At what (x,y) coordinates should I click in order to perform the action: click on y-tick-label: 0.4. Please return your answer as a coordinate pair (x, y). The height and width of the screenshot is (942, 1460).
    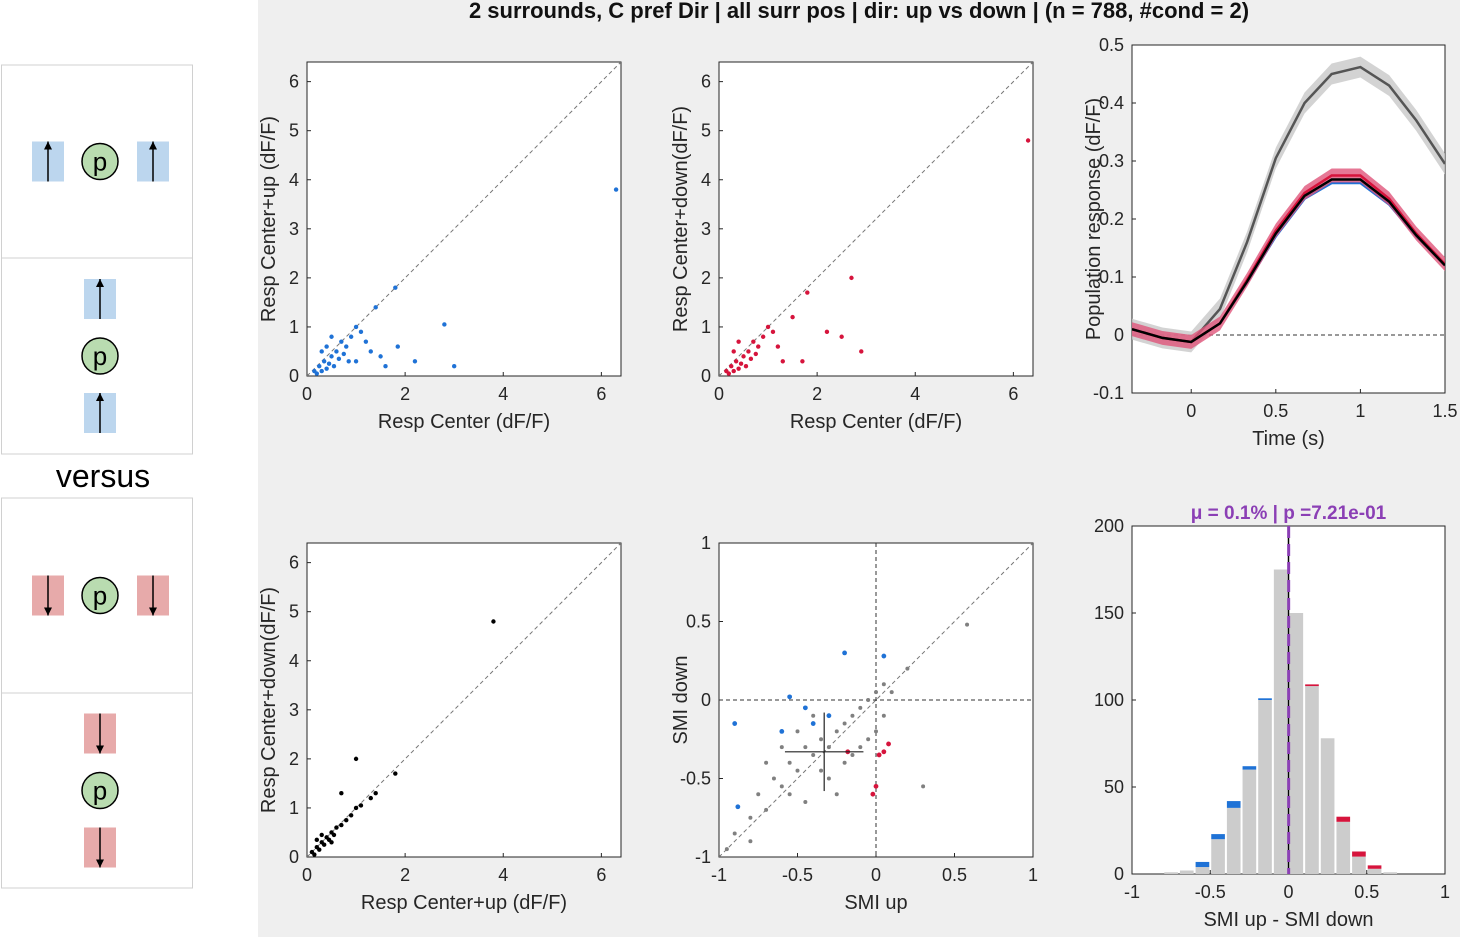
    Looking at the image, I should click on (1111, 103).